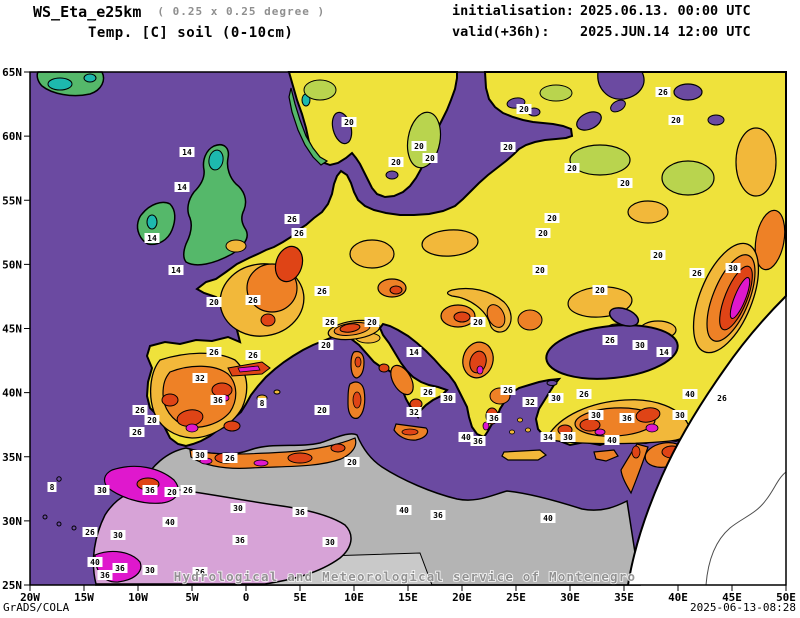  I want to click on southeast-spain-red, so click(232, 426).